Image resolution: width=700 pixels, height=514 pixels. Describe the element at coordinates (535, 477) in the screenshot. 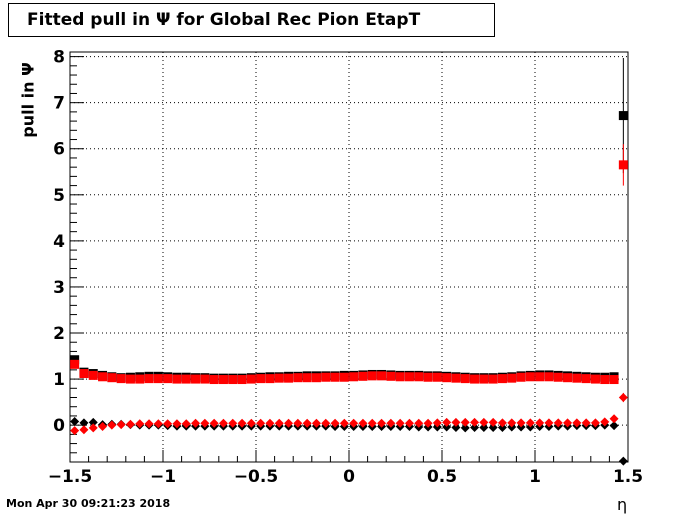

I see `x-tick-label: 1` at that location.